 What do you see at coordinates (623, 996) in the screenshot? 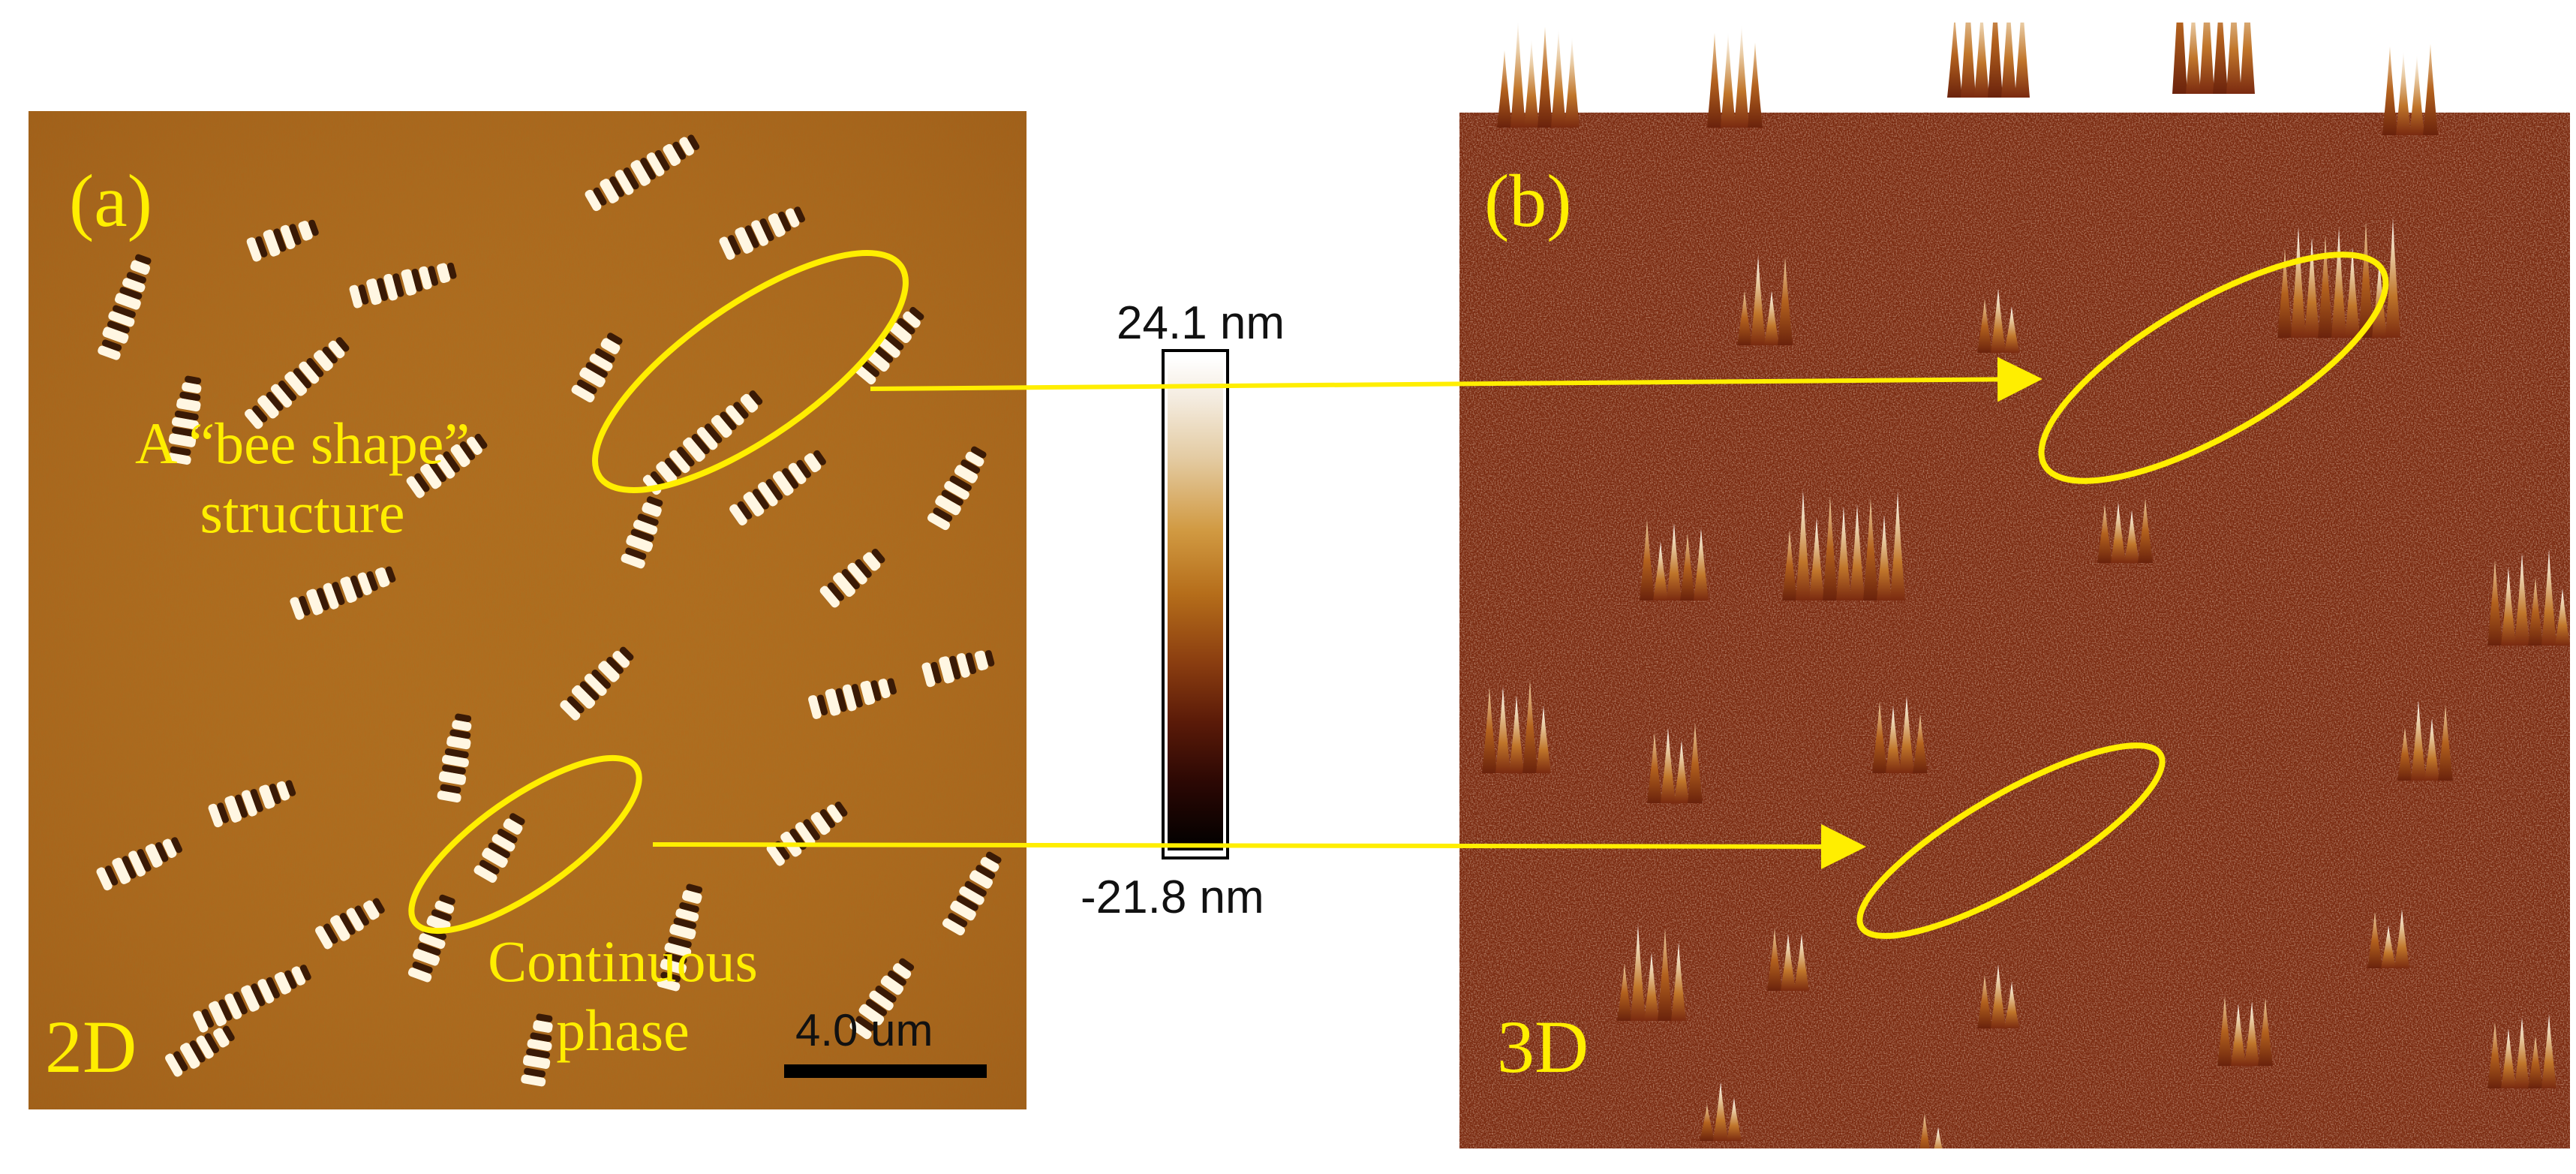
I see `continuous-phase-annotation: Continuous phase` at bounding box center [623, 996].